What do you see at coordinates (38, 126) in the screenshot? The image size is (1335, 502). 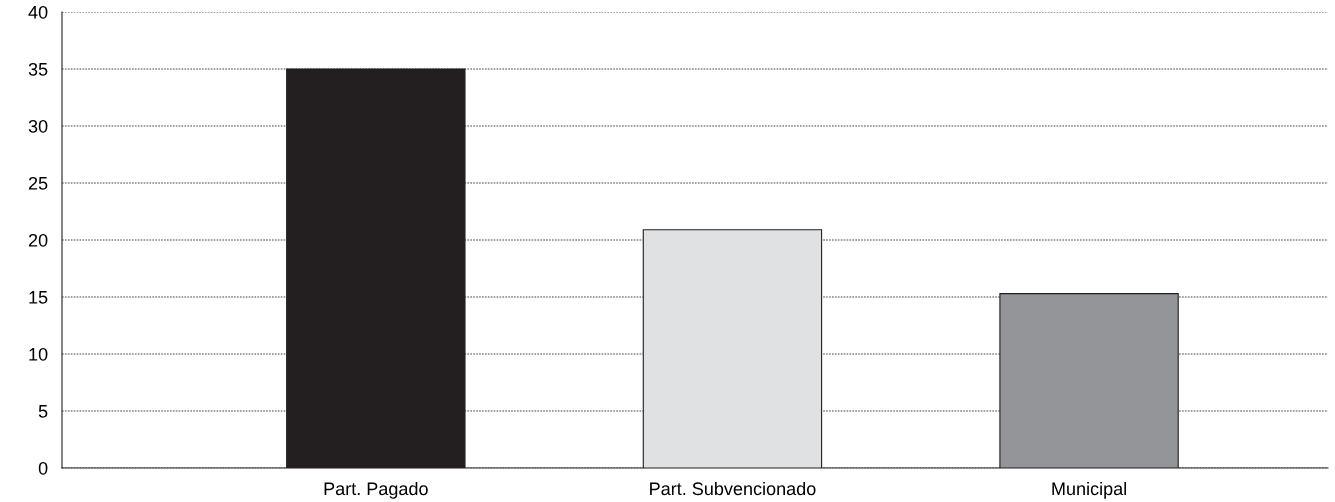 I see `y-tick-label: 30` at bounding box center [38, 126].